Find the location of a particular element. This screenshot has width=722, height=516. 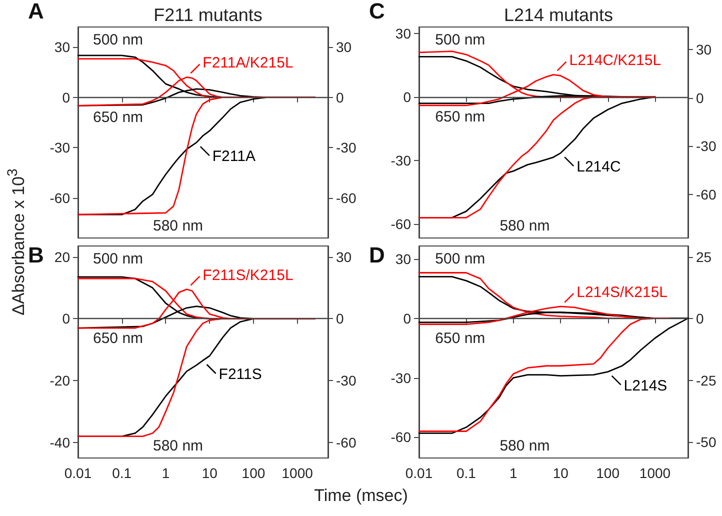

y-tick-label: -40 is located at coordinates (60, 442).